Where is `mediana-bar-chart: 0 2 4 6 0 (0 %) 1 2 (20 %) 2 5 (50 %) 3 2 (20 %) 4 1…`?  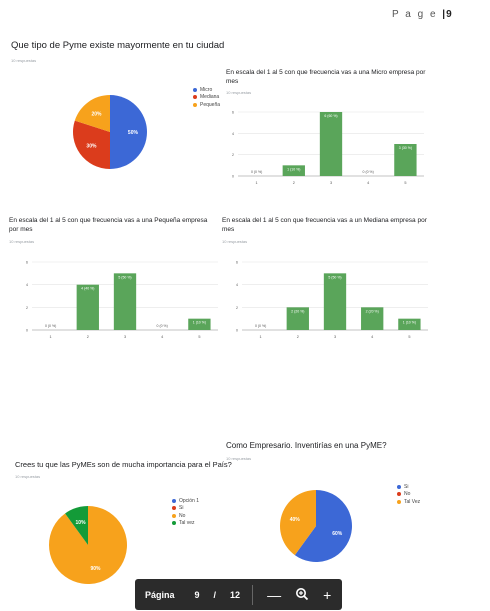
mediana-bar-chart: 0 2 4 6 0 (0 %) 1 2 (20 %) 2 5 (50 %) 3 2 (20 %) 4 1… is located at coordinates (332, 300).